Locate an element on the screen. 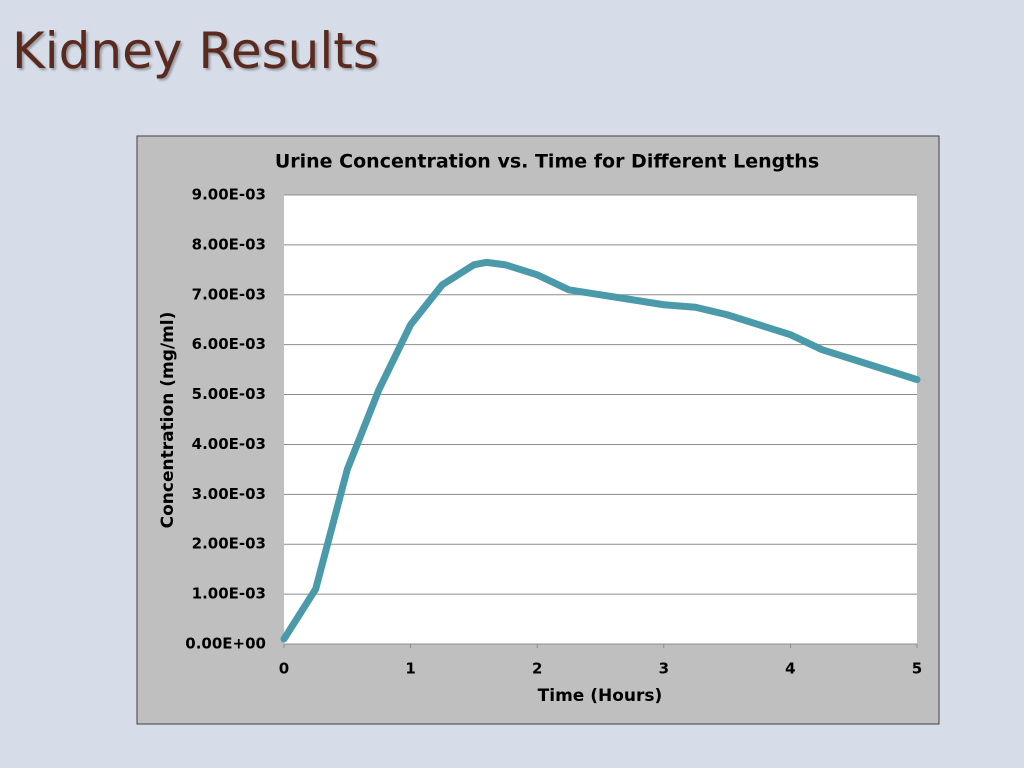 Image resolution: width=1024 pixels, height=768 pixels. slide-title: Kidney Results is located at coordinates (195, 51).